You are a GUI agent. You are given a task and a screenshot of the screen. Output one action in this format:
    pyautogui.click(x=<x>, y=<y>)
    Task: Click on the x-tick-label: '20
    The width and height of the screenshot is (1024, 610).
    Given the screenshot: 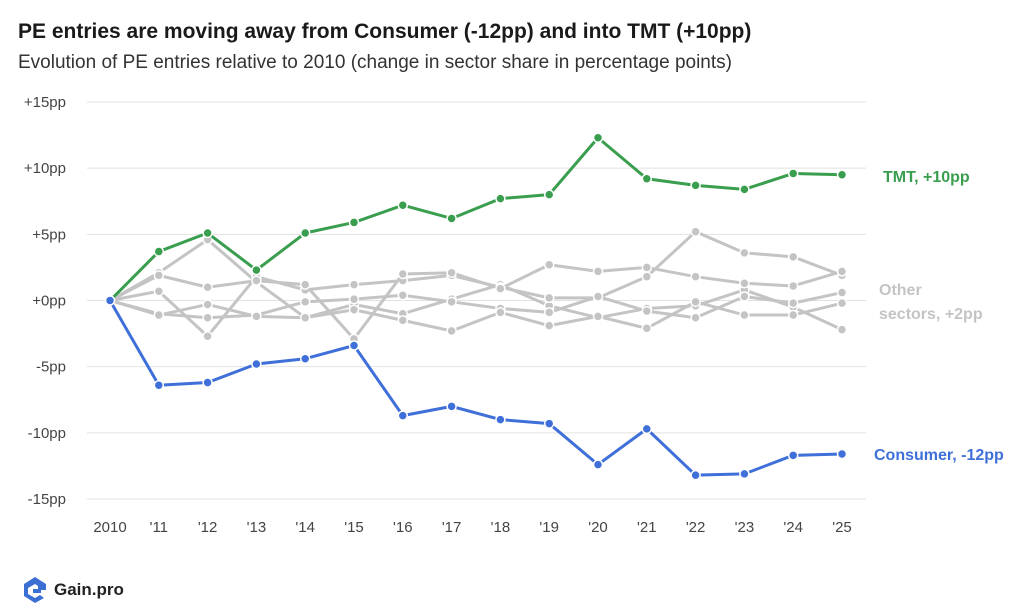 What is the action you would take?
    pyautogui.click(x=598, y=527)
    